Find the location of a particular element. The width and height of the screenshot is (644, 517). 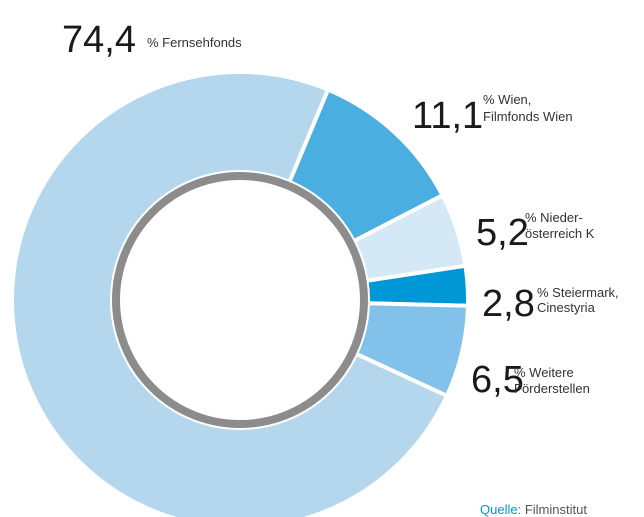

category-label: österreich K is located at coordinates (560, 233).